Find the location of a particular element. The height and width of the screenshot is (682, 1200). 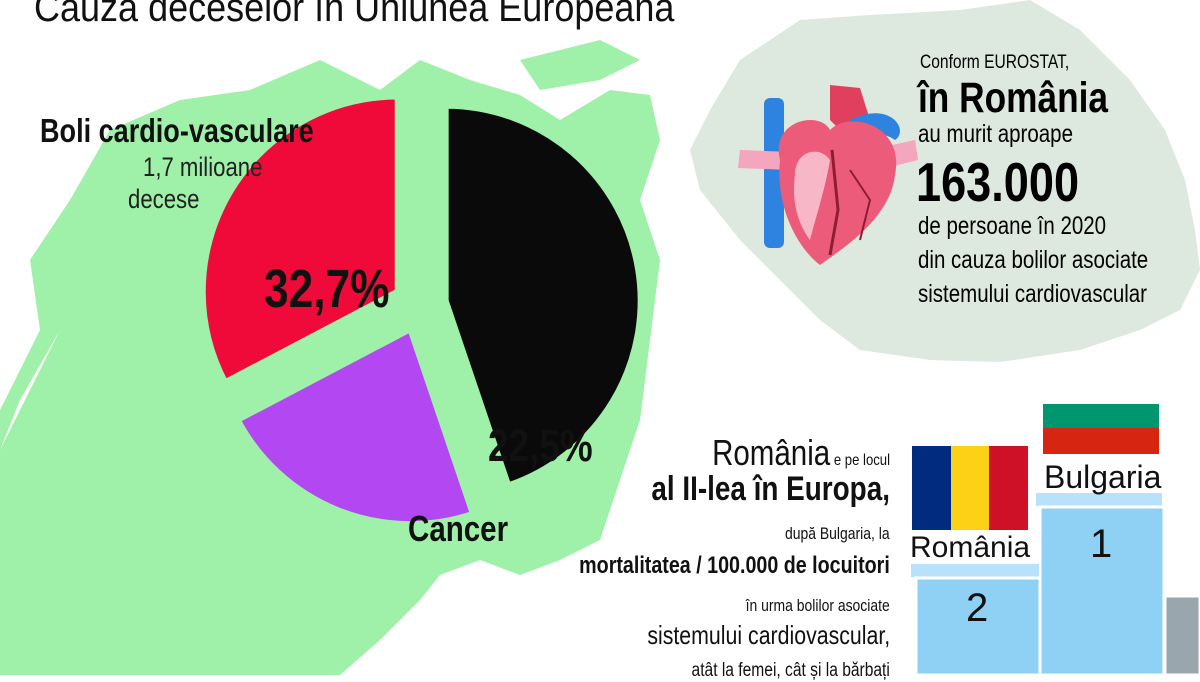

podium-country-2: România is located at coordinates (970, 547).